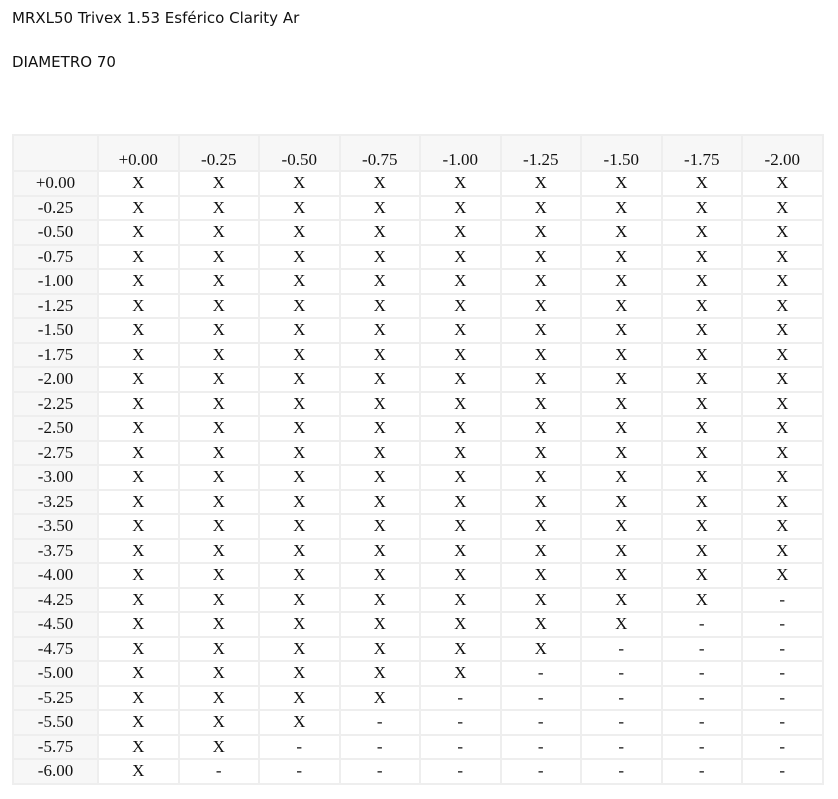 The height and width of the screenshot is (799, 838). What do you see at coordinates (55, 550) in the screenshot?
I see `row-header: -3.75` at bounding box center [55, 550].